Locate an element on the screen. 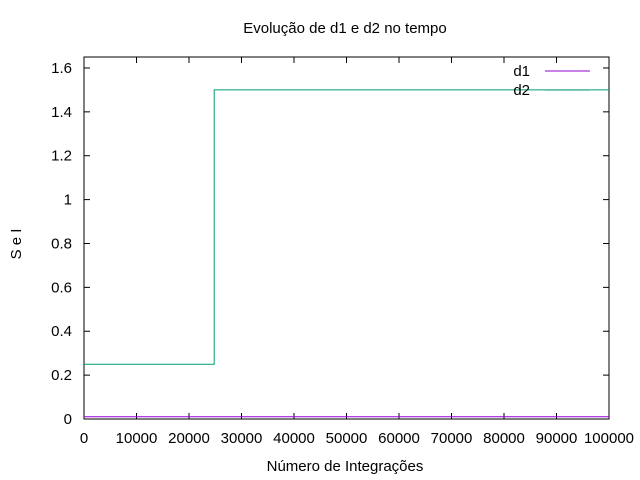  y-tick-label: 0 is located at coordinates (68, 419).